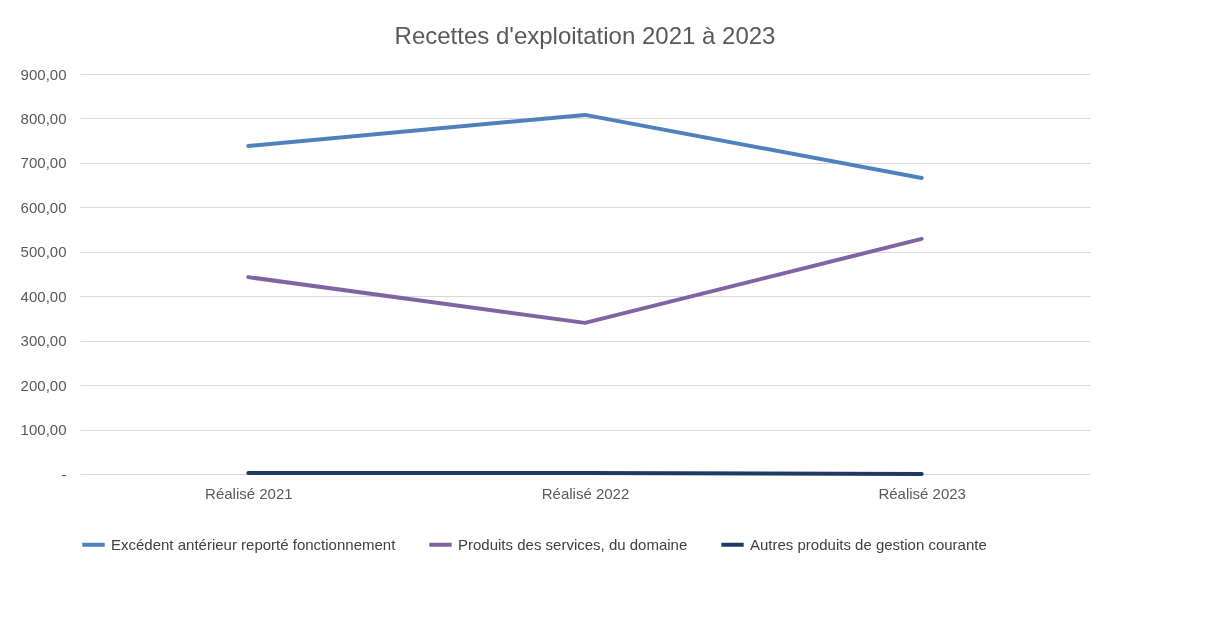 This screenshot has width=1209, height=619. Describe the element at coordinates (249, 493) in the screenshot. I see `x-tick-label: Réalisé 2021` at that location.